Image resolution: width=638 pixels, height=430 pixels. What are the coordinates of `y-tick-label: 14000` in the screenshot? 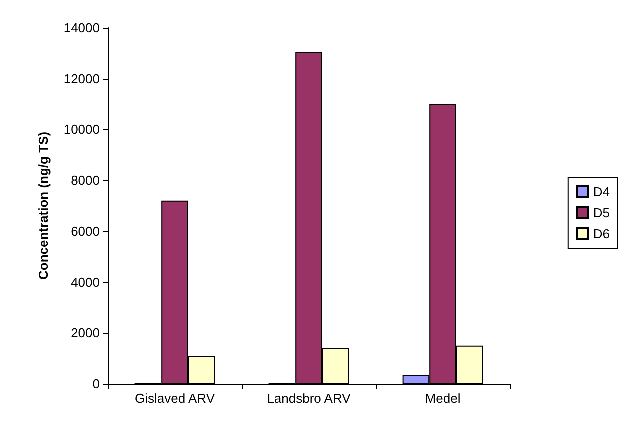 It's located at (82, 28).